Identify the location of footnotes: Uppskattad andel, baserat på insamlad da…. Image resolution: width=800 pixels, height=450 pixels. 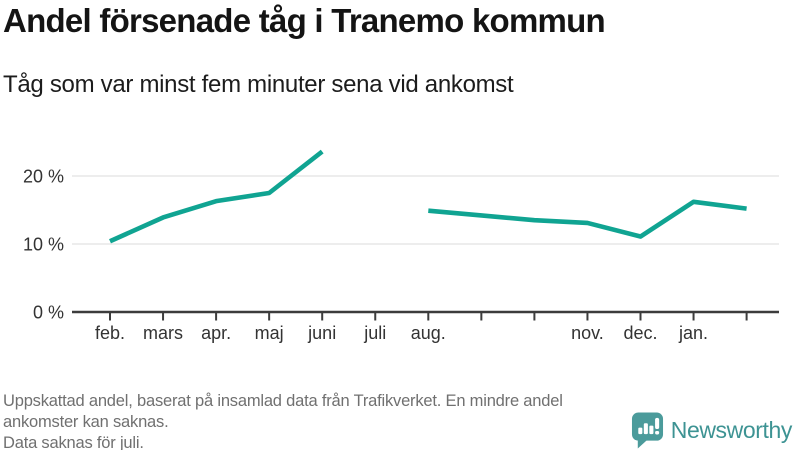
(283, 420).